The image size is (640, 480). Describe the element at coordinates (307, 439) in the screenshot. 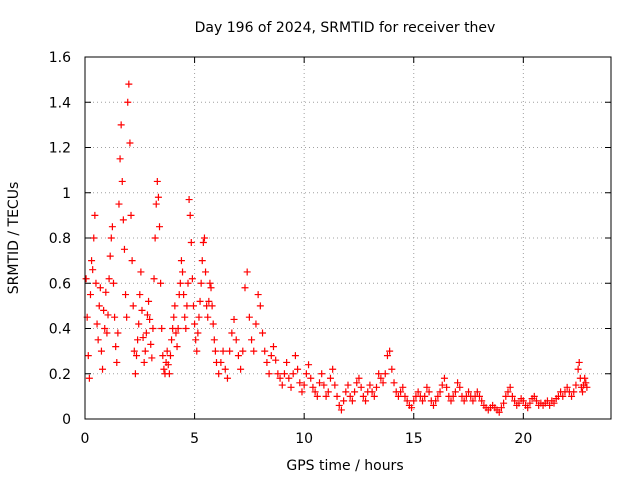

I see `x-tick-labels: 0 5 10 15 20` at that location.